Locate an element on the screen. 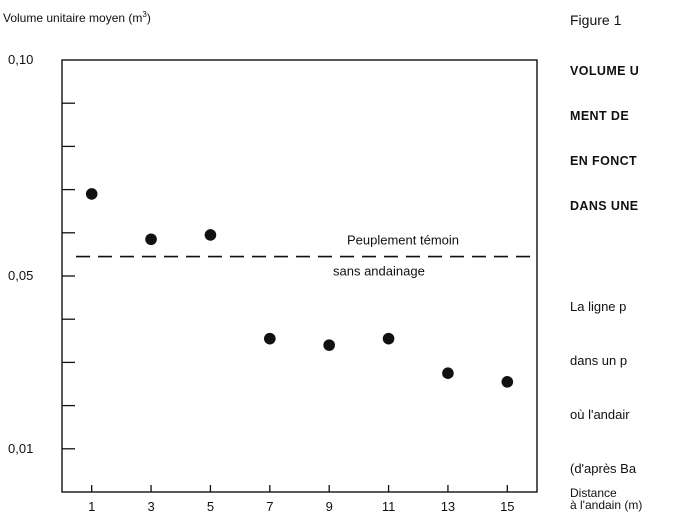  x-tick-label: 1 is located at coordinates (91, 506).